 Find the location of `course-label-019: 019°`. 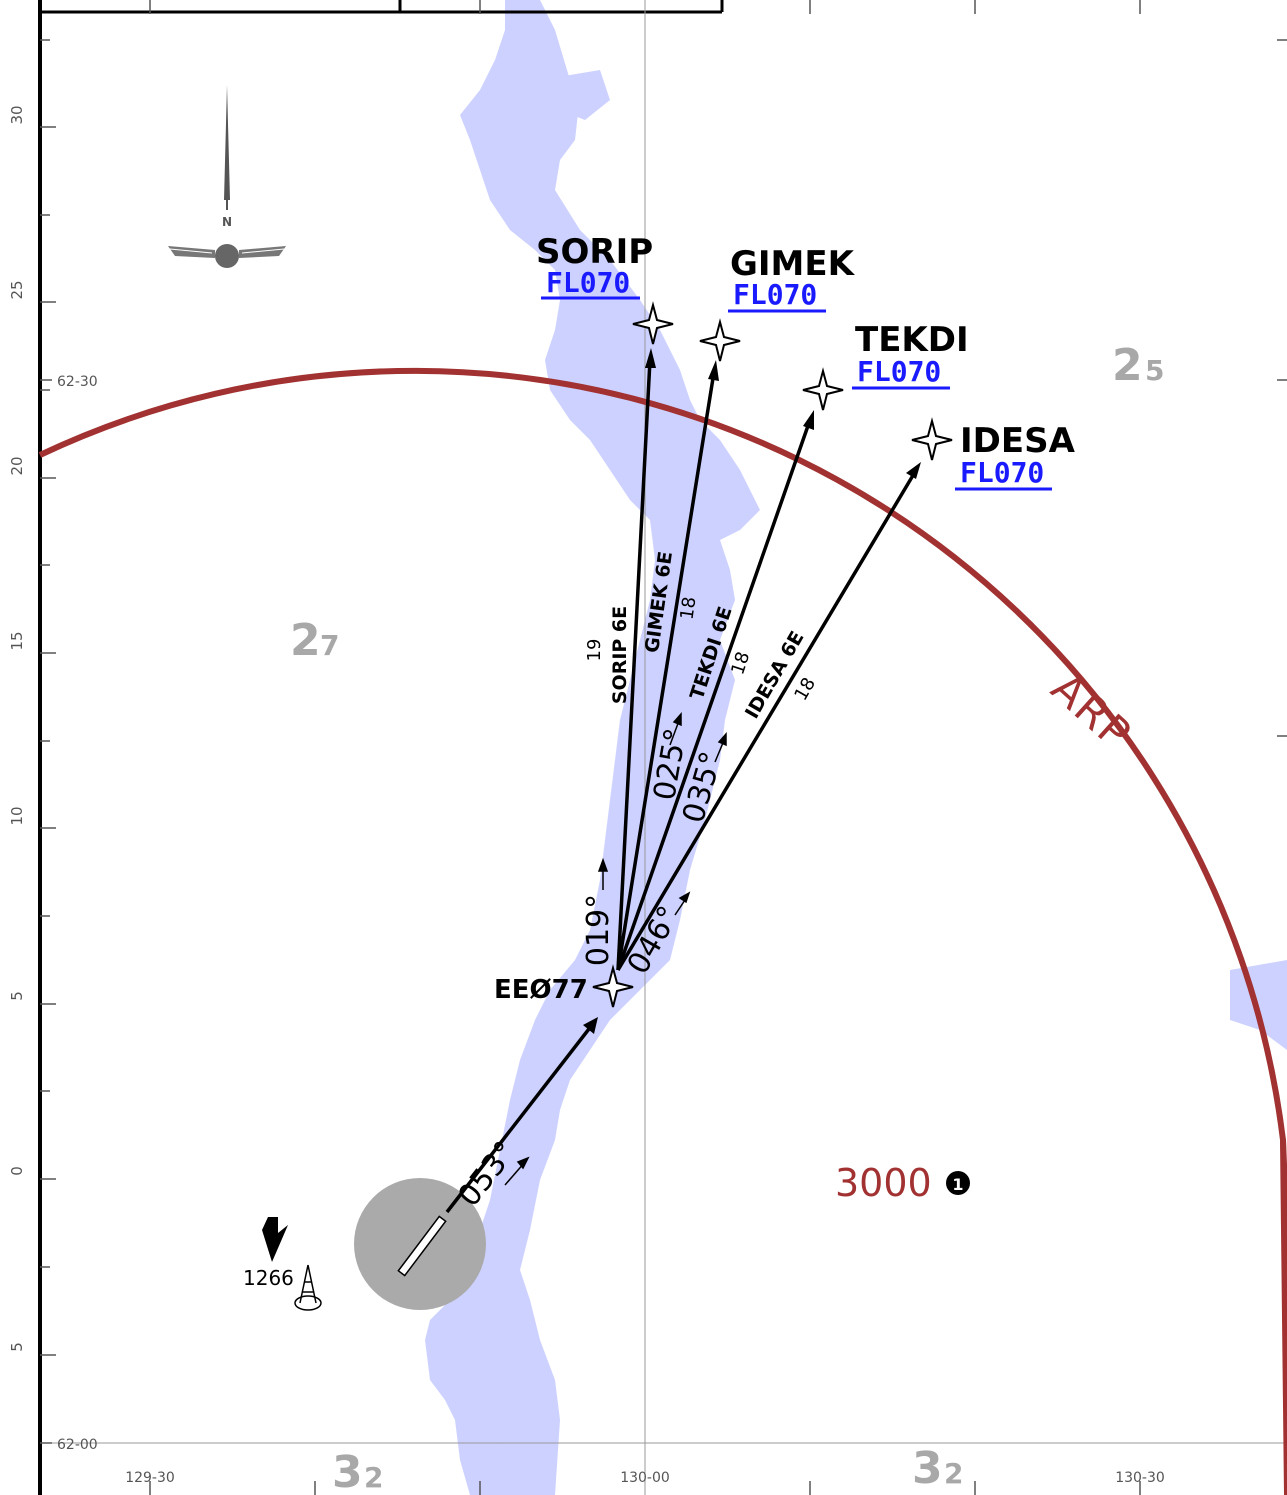

course-label-019: 019° is located at coordinates (598, 930).